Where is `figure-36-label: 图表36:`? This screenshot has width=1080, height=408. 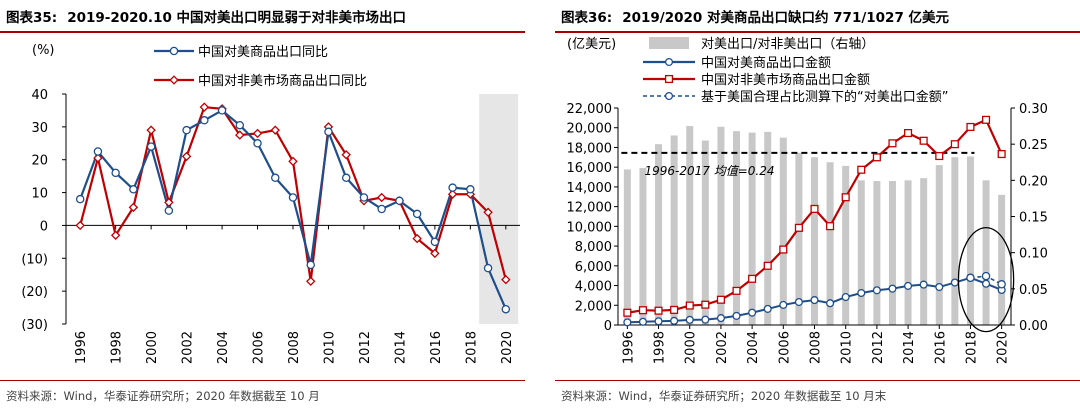 figure-36-label: 图表36: is located at coordinates (587, 18).